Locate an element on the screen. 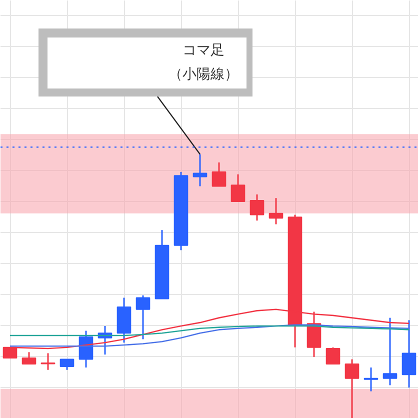 This screenshot has height=418, width=418. text: （小陽線） is located at coordinates (203, 74).